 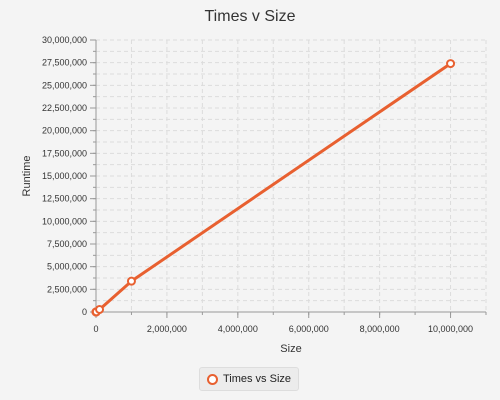 What do you see at coordinates (64, 153) in the screenshot?
I see `y-tick-label: 17,500,000` at bounding box center [64, 153].